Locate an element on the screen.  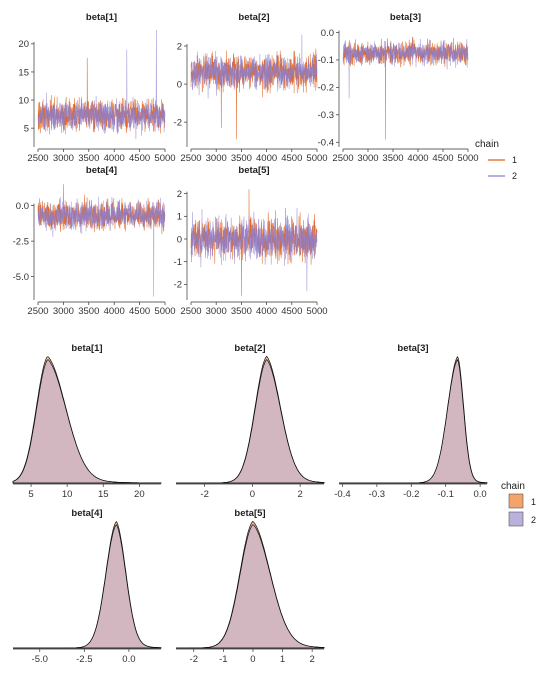
trace-y-tick-label: 0 is located at coordinates (179, 239).